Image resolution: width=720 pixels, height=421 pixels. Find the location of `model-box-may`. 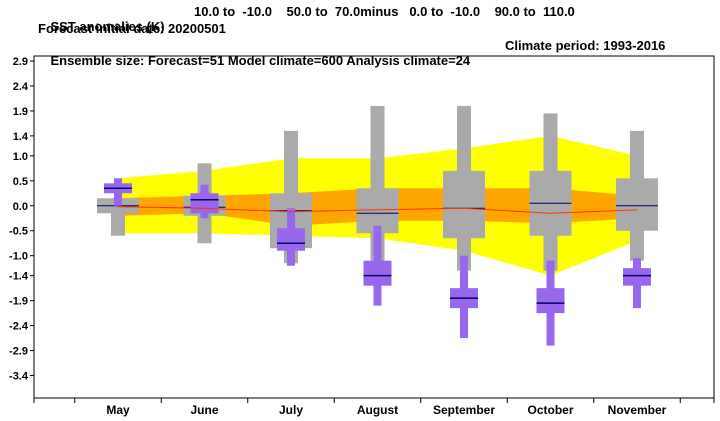

model-box-may is located at coordinates (118, 217).